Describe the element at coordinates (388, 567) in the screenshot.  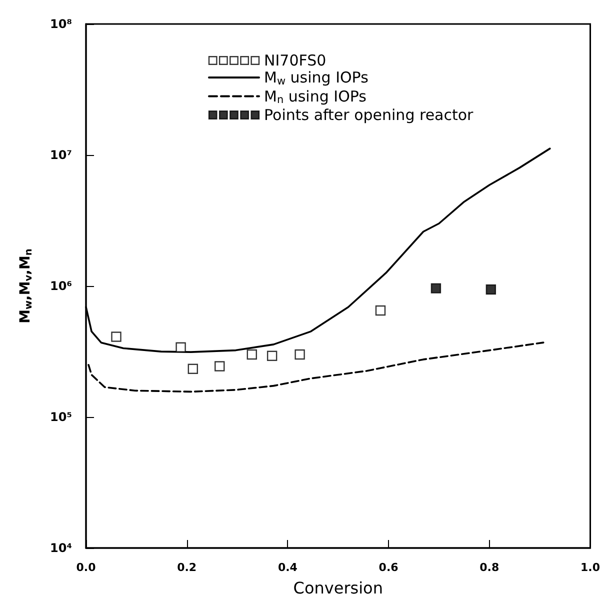
I see `x-tick-label: 0.6` at that location.